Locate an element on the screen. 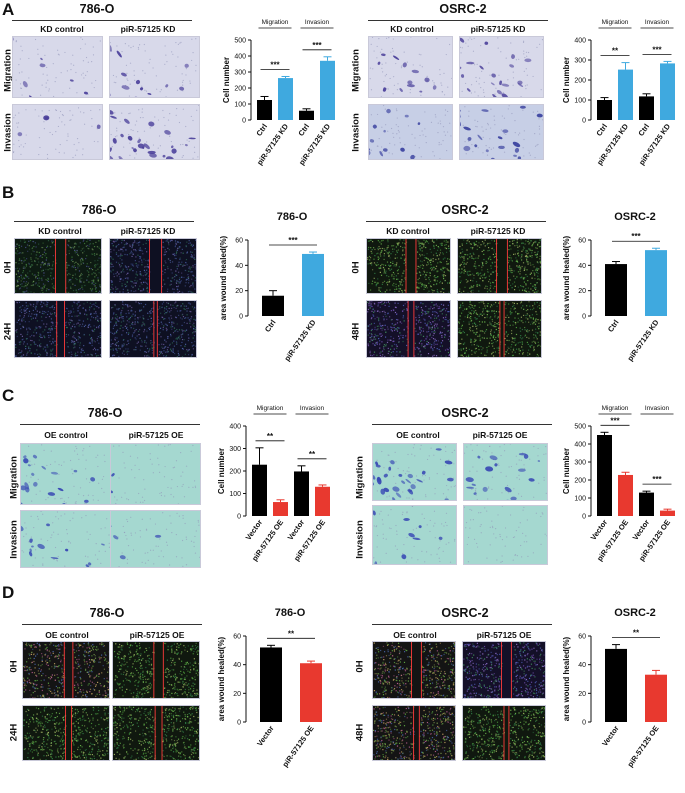 This screenshot has height=793, width=685. row-header: Invasion is located at coordinates (14, 539).